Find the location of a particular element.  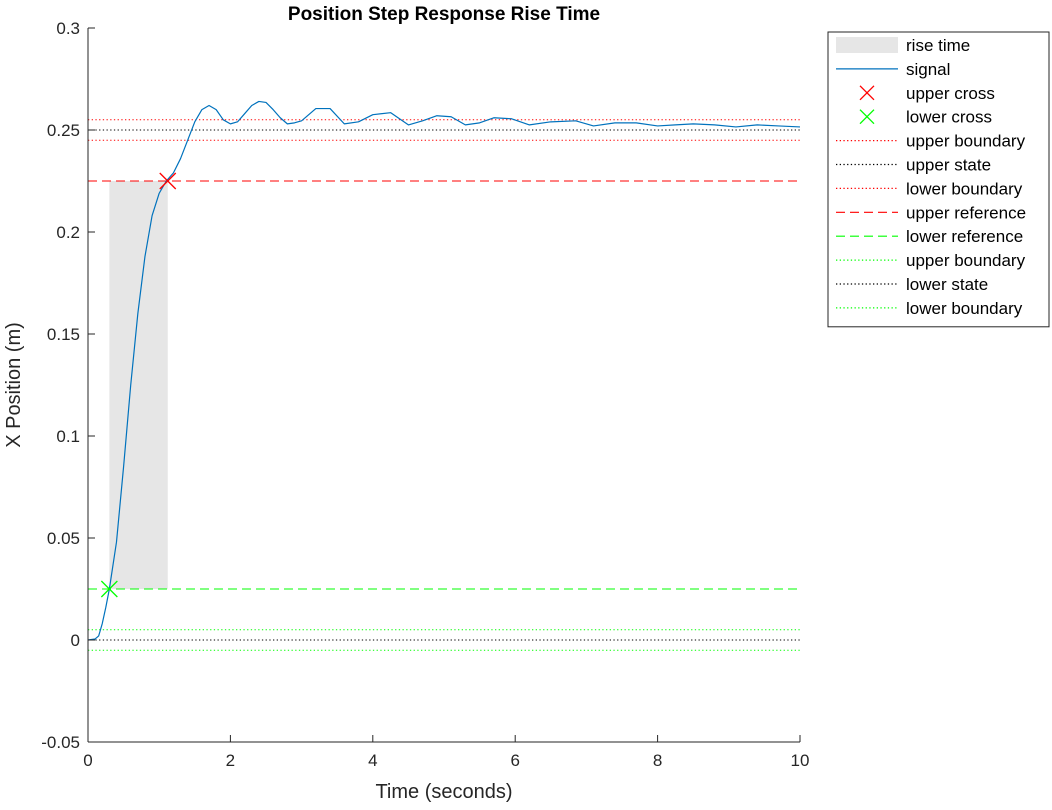

legend-label: upper state is located at coordinates (948, 165).